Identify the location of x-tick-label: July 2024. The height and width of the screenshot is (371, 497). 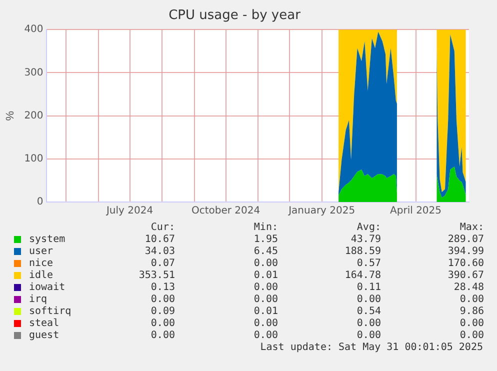
(129, 211).